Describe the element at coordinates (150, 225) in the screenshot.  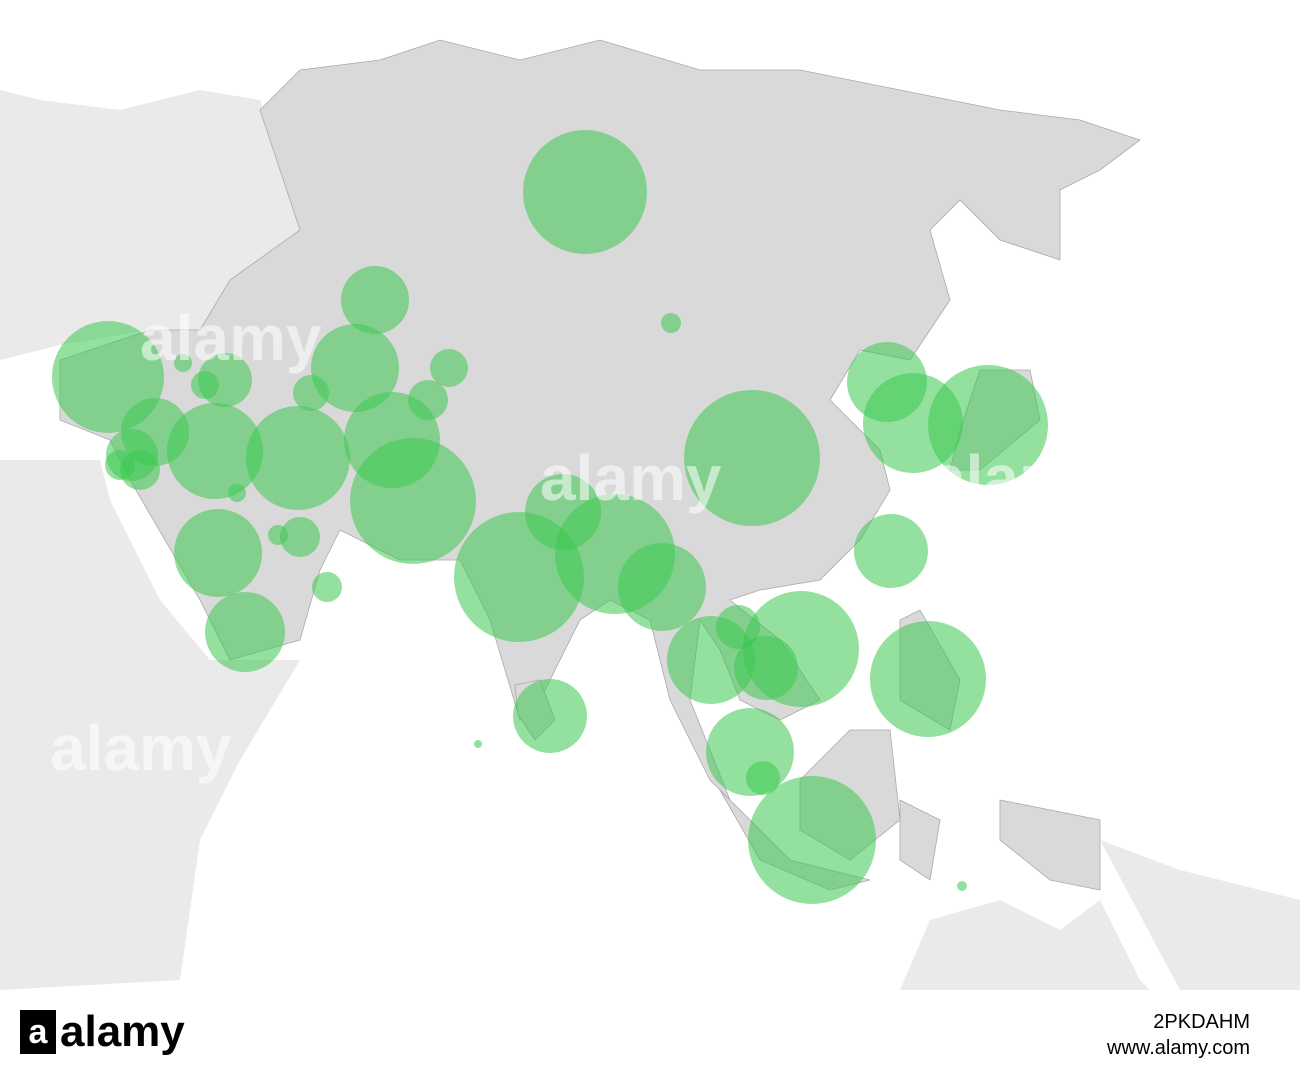
I see `europe` at that location.